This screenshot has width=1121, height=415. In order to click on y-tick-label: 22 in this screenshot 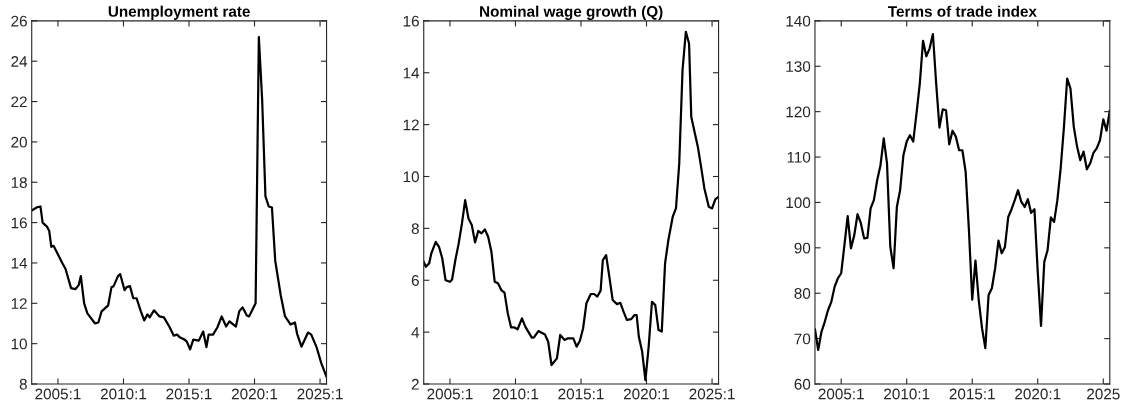, I will do `click(19, 102)`.